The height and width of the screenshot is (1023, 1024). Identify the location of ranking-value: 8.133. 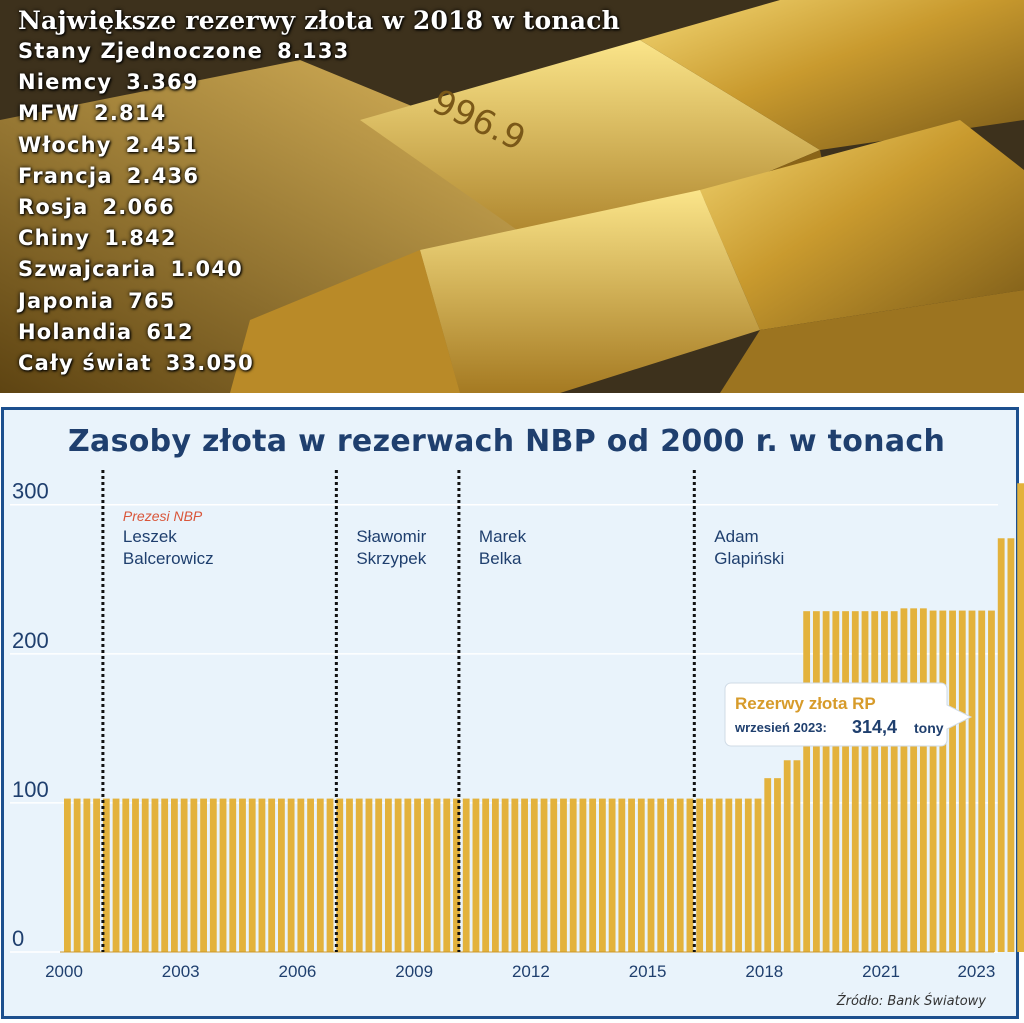
(313, 51).